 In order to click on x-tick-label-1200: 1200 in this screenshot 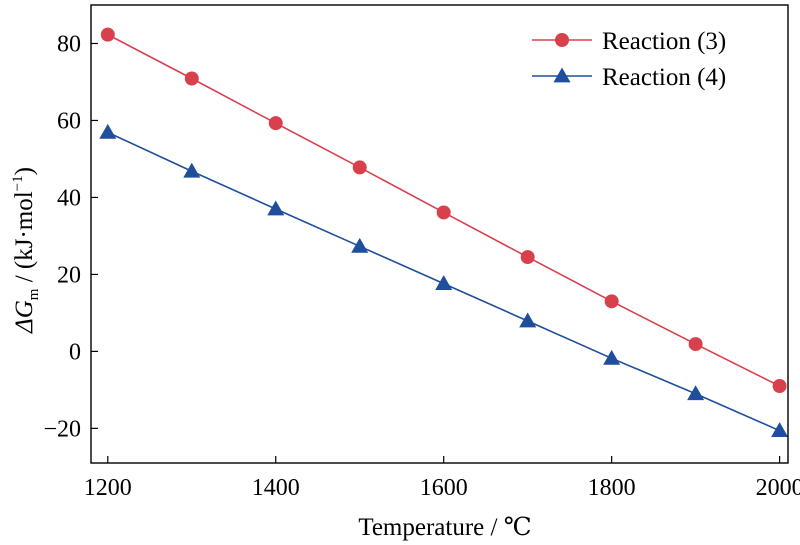, I will do `click(108, 488)`.